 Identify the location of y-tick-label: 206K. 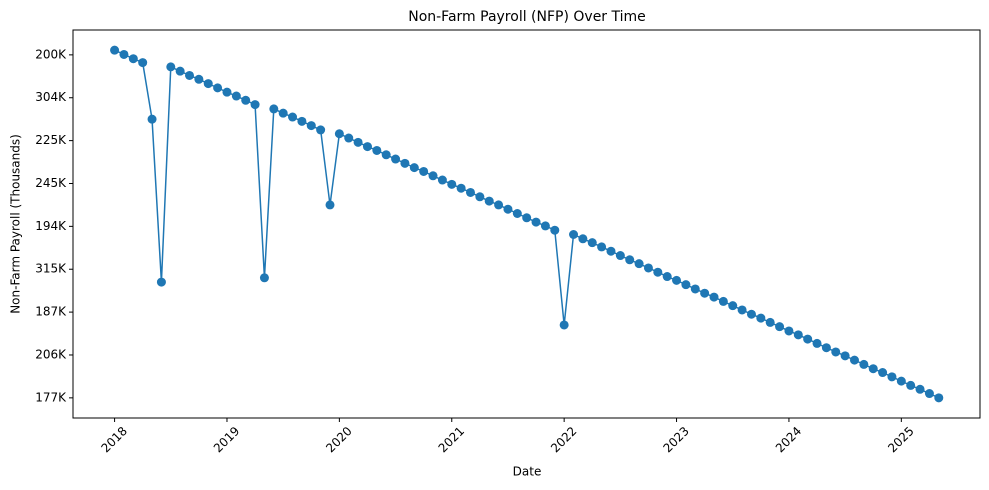
(51, 354).